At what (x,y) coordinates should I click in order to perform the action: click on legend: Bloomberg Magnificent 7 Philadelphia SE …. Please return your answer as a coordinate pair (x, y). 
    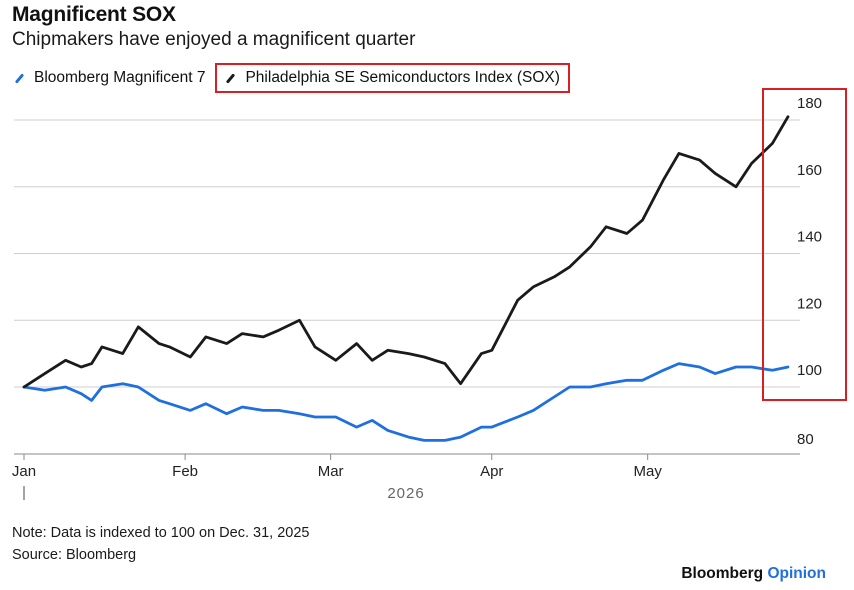
    Looking at the image, I should click on (291, 78).